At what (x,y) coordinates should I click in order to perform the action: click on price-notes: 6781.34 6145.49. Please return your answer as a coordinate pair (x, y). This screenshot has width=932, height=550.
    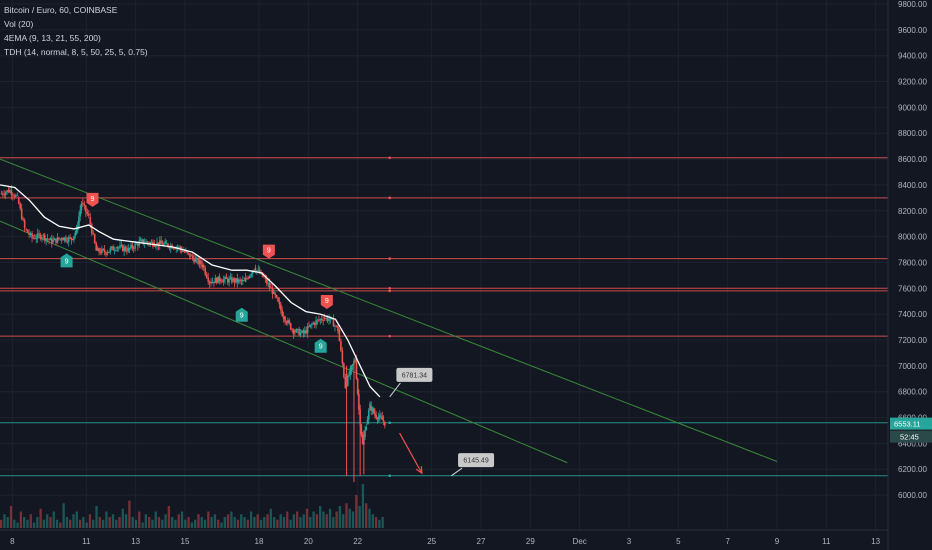
    Looking at the image, I should click on (442, 422).